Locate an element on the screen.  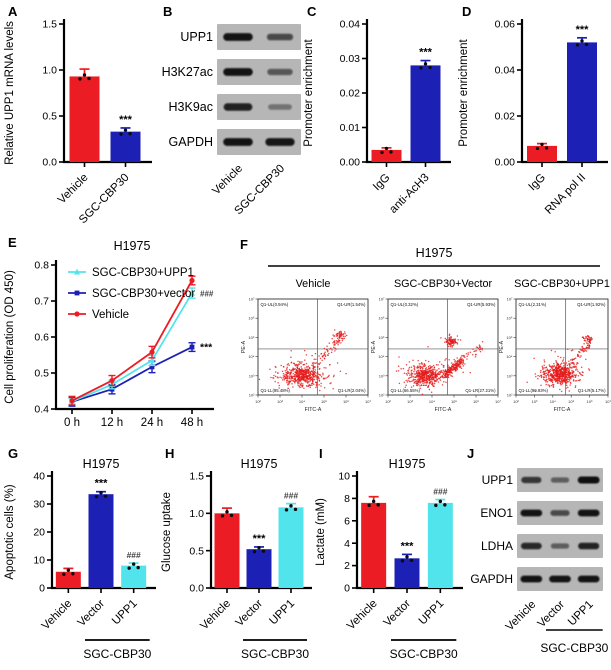
svg-text: FITC-A is located at coordinates (313, 410).